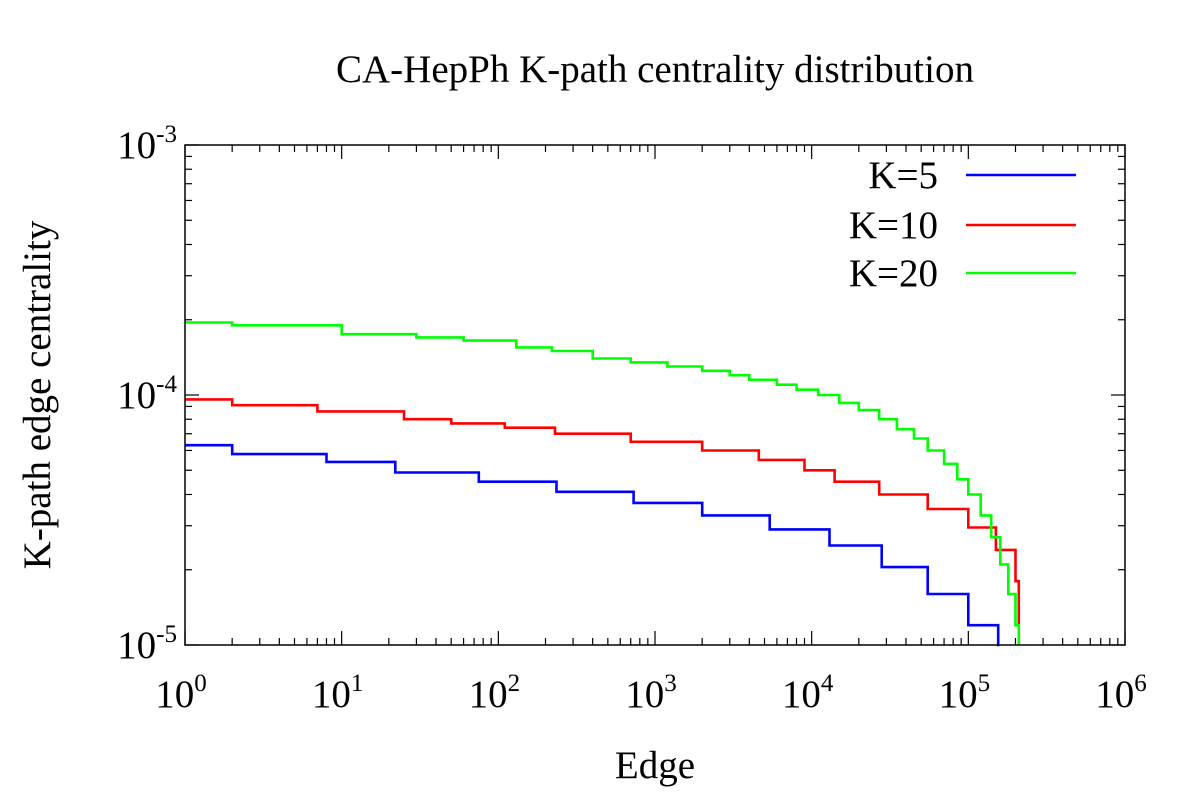 The width and height of the screenshot is (1200, 800). Describe the element at coordinates (962, 224) in the screenshot. I see `legend: K=5 K=10 K=20` at that location.